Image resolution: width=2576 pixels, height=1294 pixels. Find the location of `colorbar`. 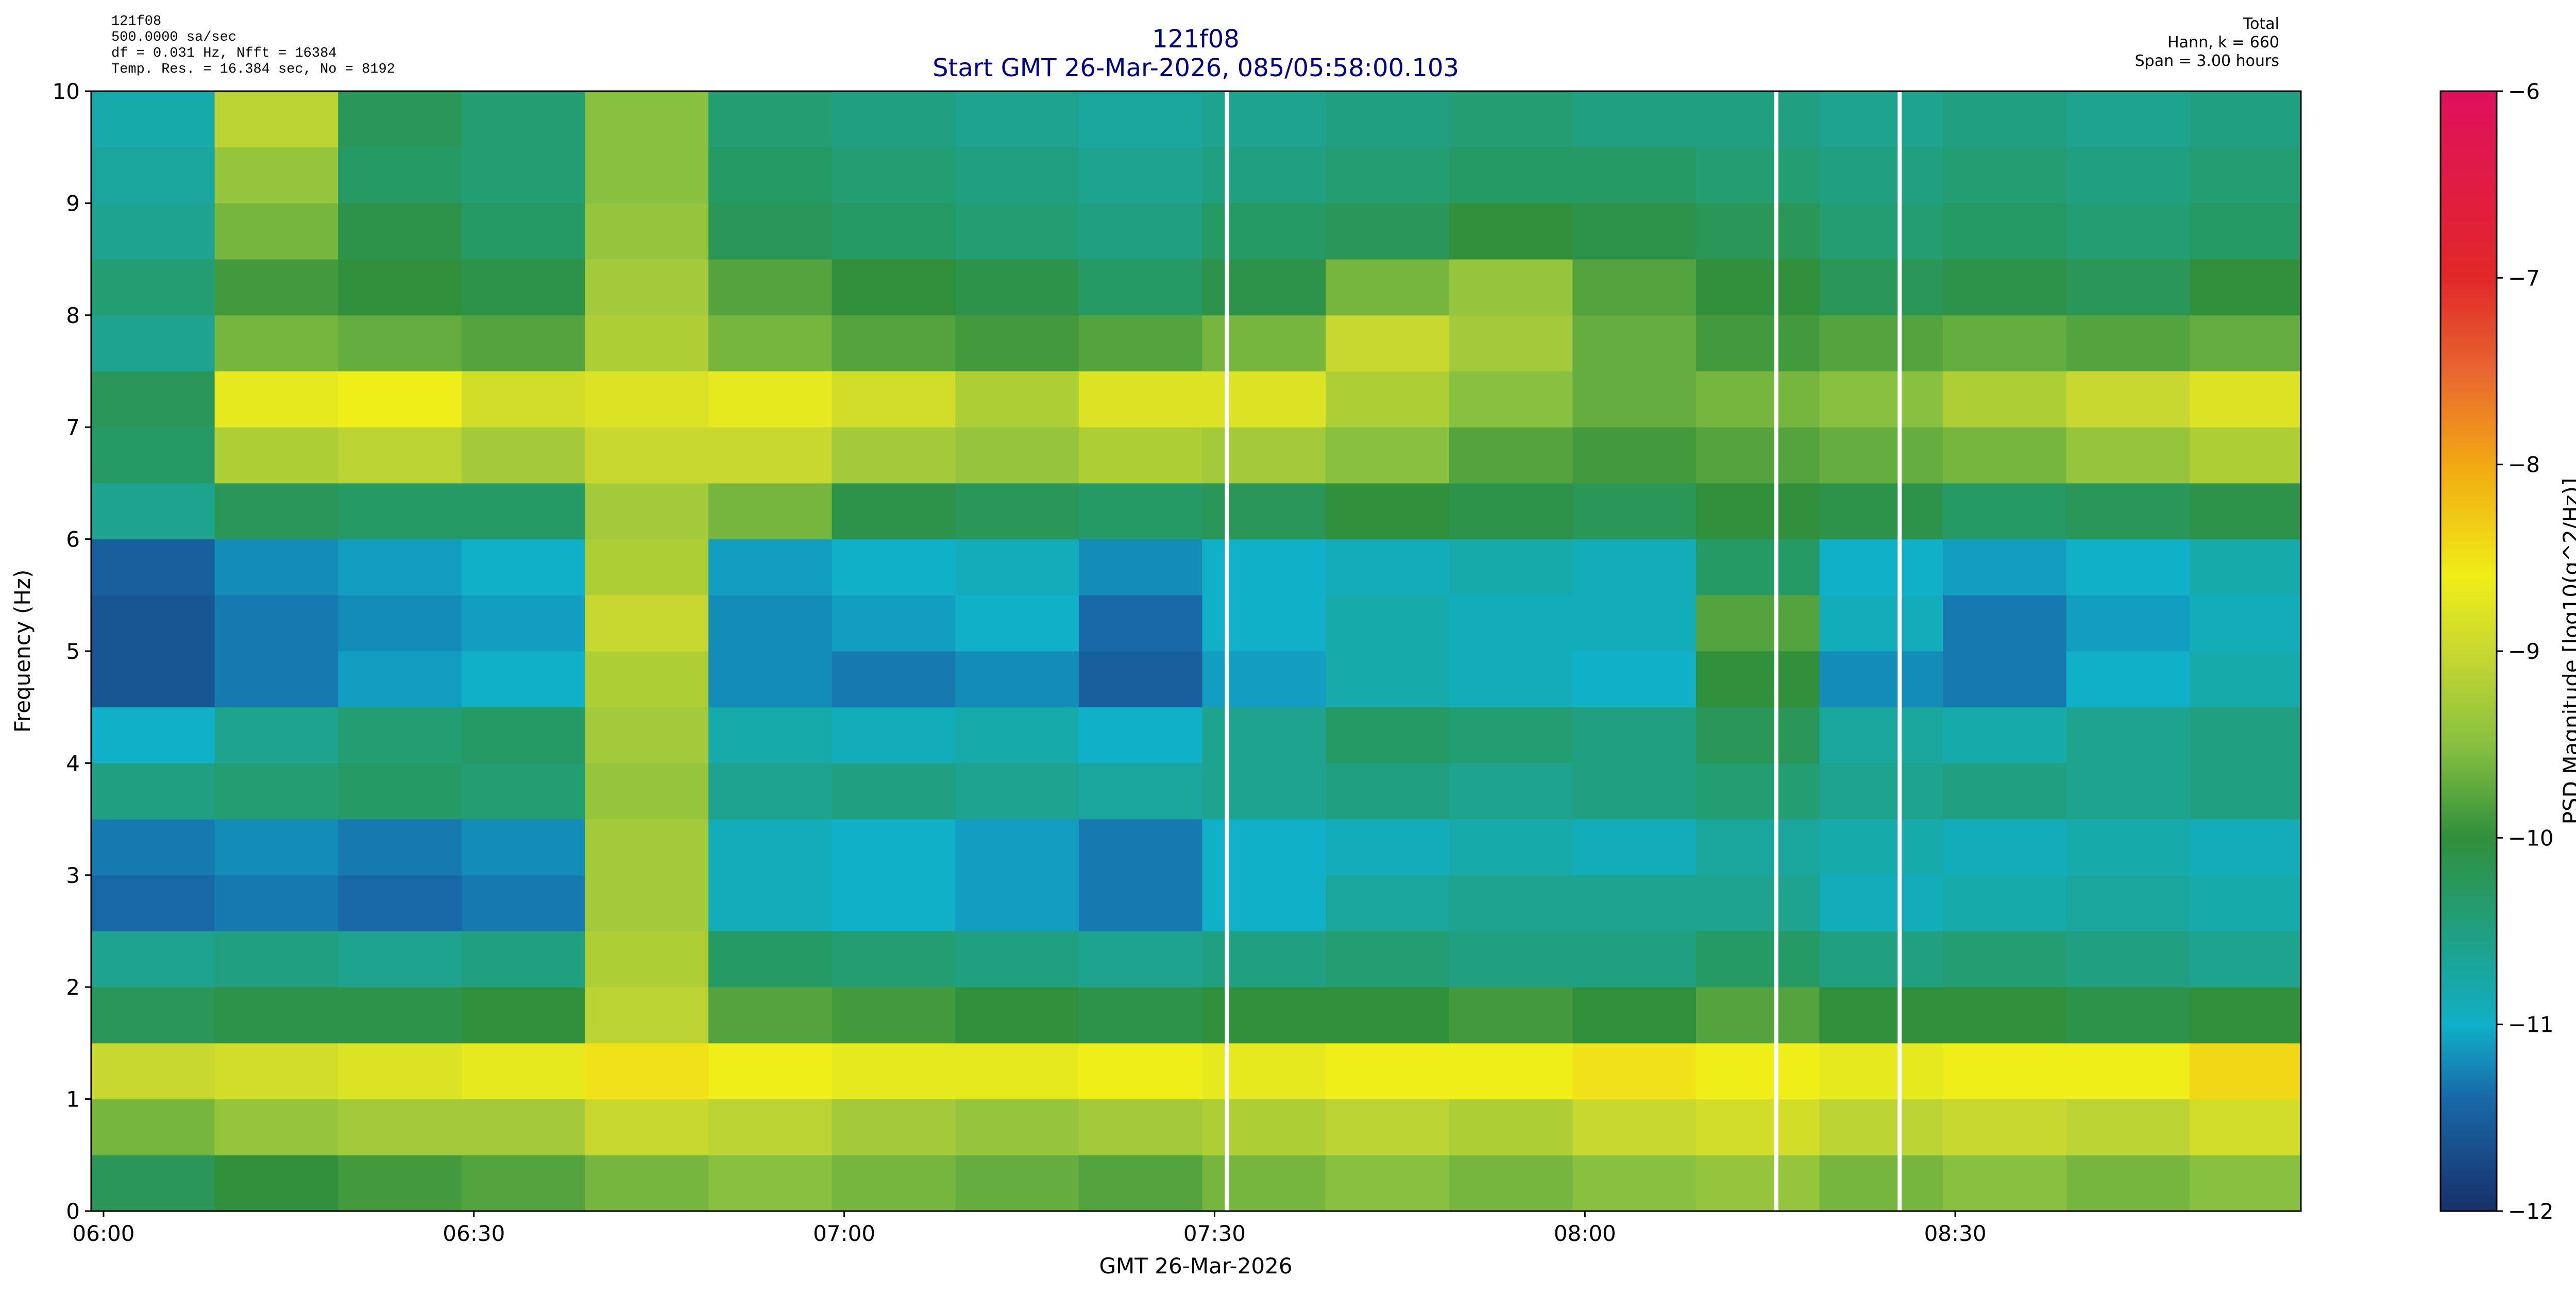

colorbar is located at coordinates (2468, 651).